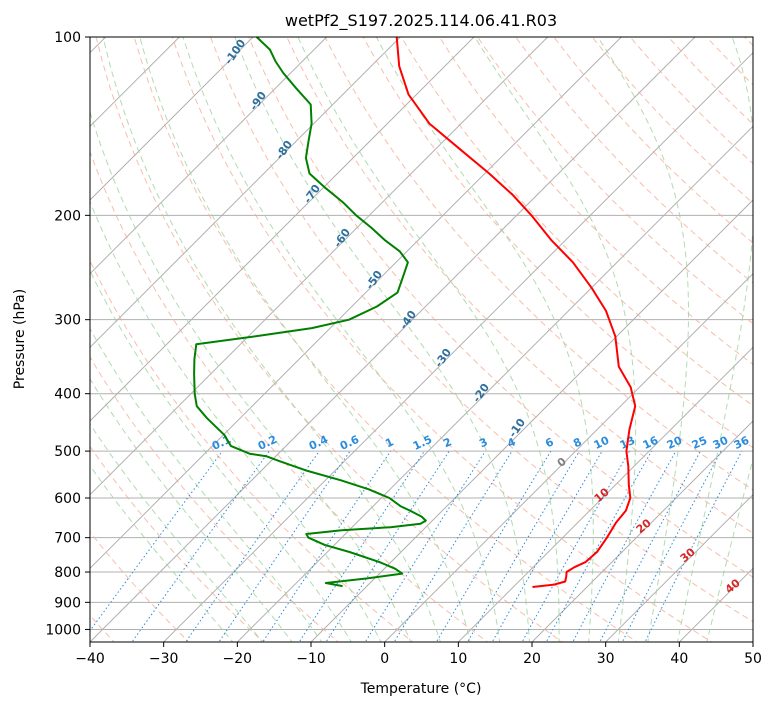  What do you see at coordinates (67, 603) in the screenshot?
I see `y-tick-label: 900` at bounding box center [67, 603].